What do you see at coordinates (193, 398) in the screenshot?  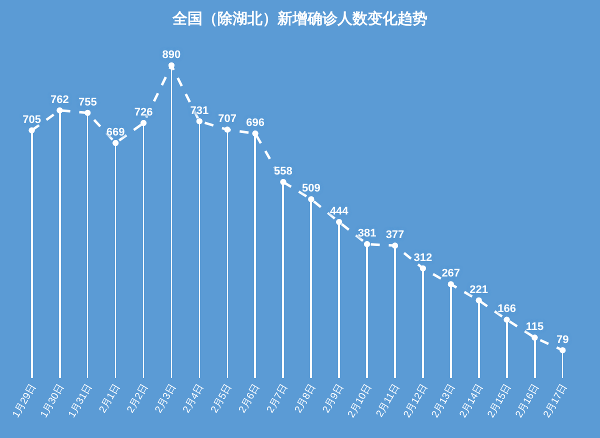 I see `x-tick-label: 2月4日` at bounding box center [193, 398].